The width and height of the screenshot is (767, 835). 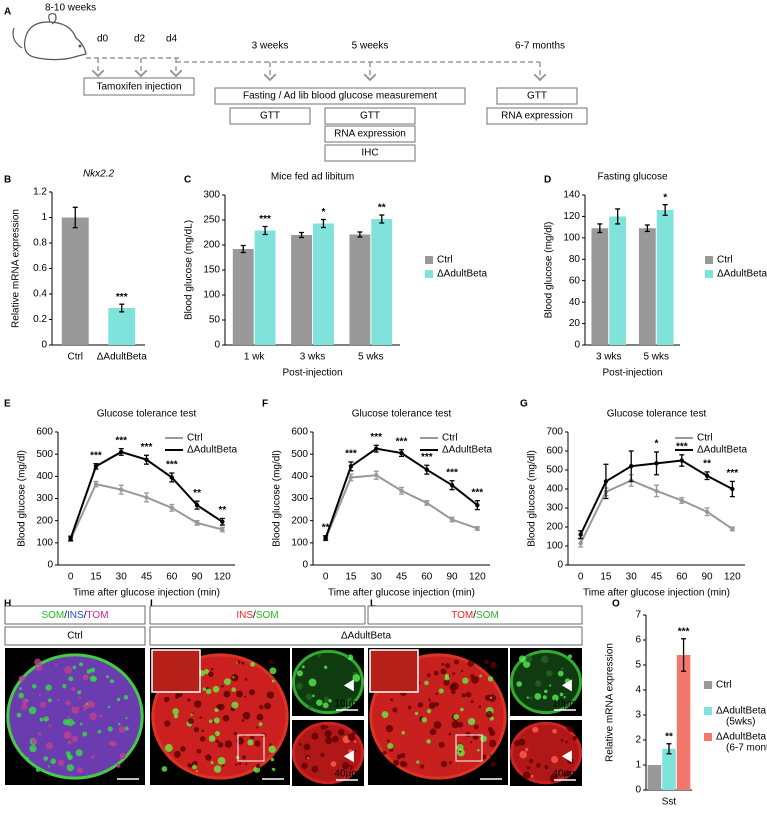 What do you see at coordinates (571, 237) in the screenshot?
I see `y-tick-label: 100` at bounding box center [571, 237].